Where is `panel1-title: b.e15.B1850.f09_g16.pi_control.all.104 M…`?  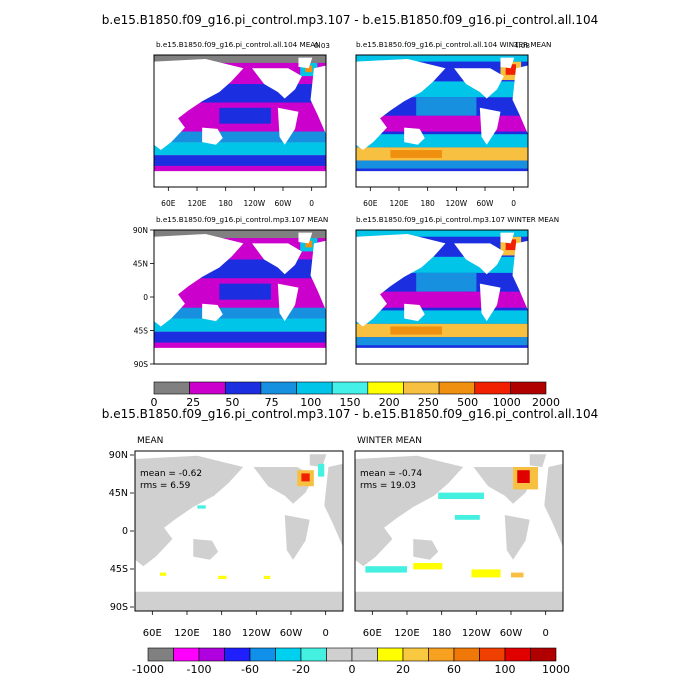
panel1-title: b.e15.B1850.f09_g16.pi_control.all.104 M… is located at coordinates (238, 44).